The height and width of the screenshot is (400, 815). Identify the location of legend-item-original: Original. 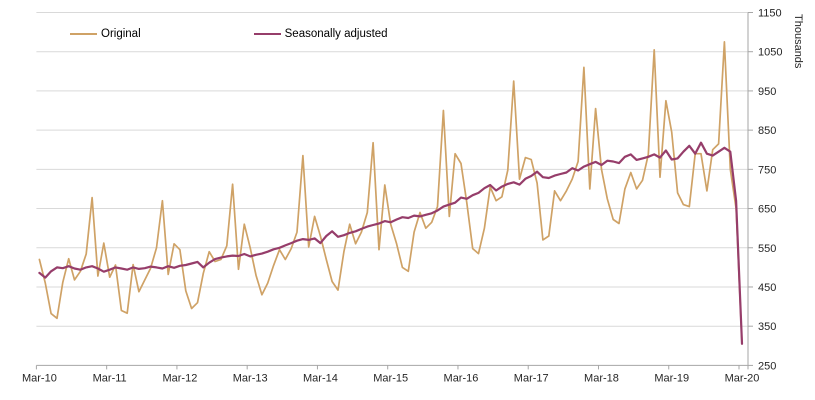
(105, 34).